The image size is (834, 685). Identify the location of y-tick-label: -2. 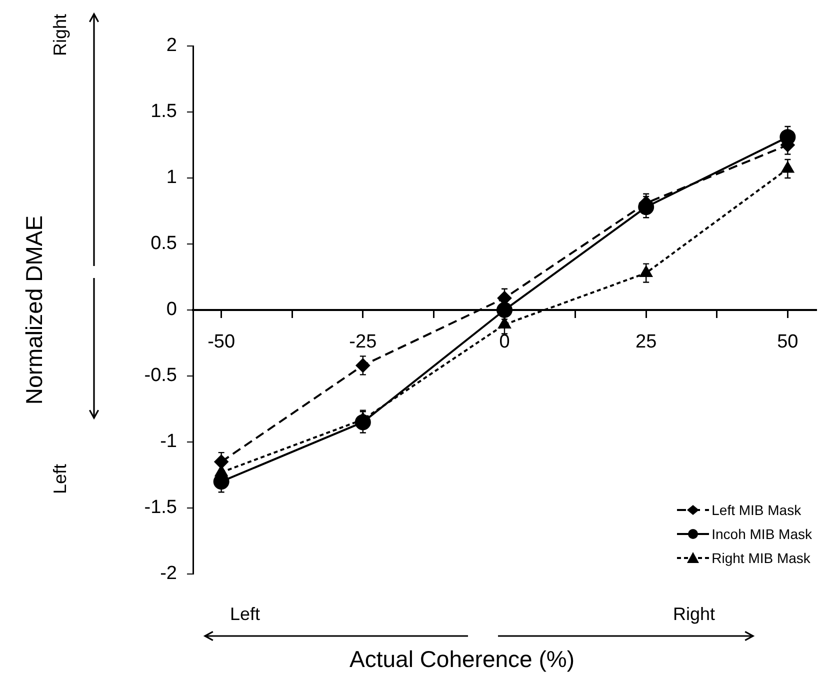
(168, 573).